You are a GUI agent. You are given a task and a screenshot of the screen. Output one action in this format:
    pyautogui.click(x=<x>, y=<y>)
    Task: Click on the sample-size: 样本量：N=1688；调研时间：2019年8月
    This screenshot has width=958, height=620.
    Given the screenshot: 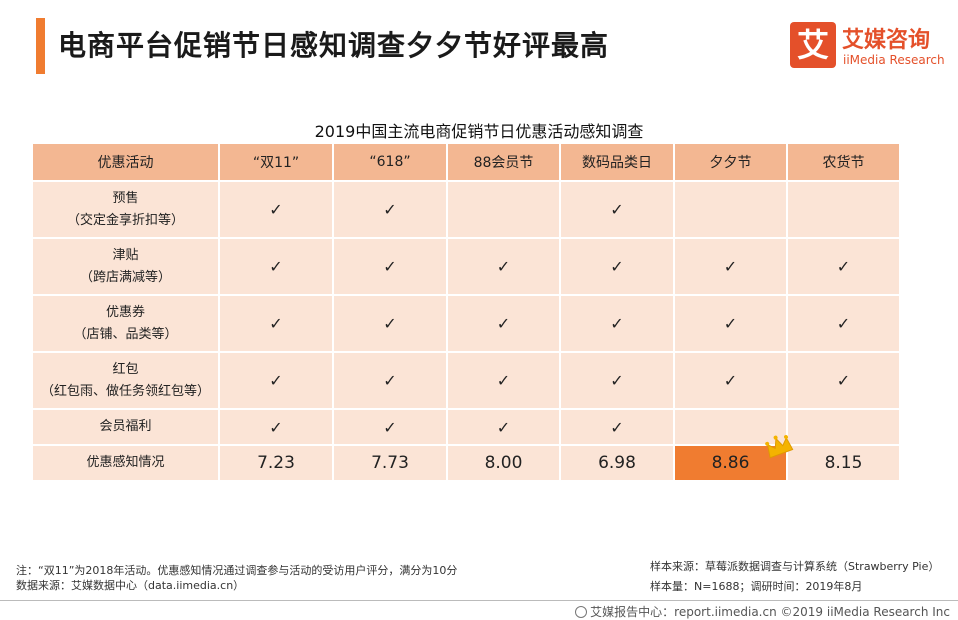 What is the action you would take?
    pyautogui.click(x=756, y=586)
    